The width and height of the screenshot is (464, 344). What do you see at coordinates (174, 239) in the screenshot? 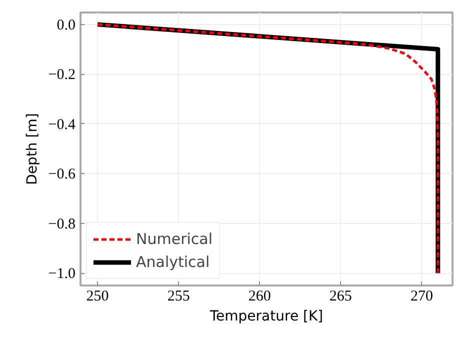
I see `legend-label: Numerical` at bounding box center [174, 239].